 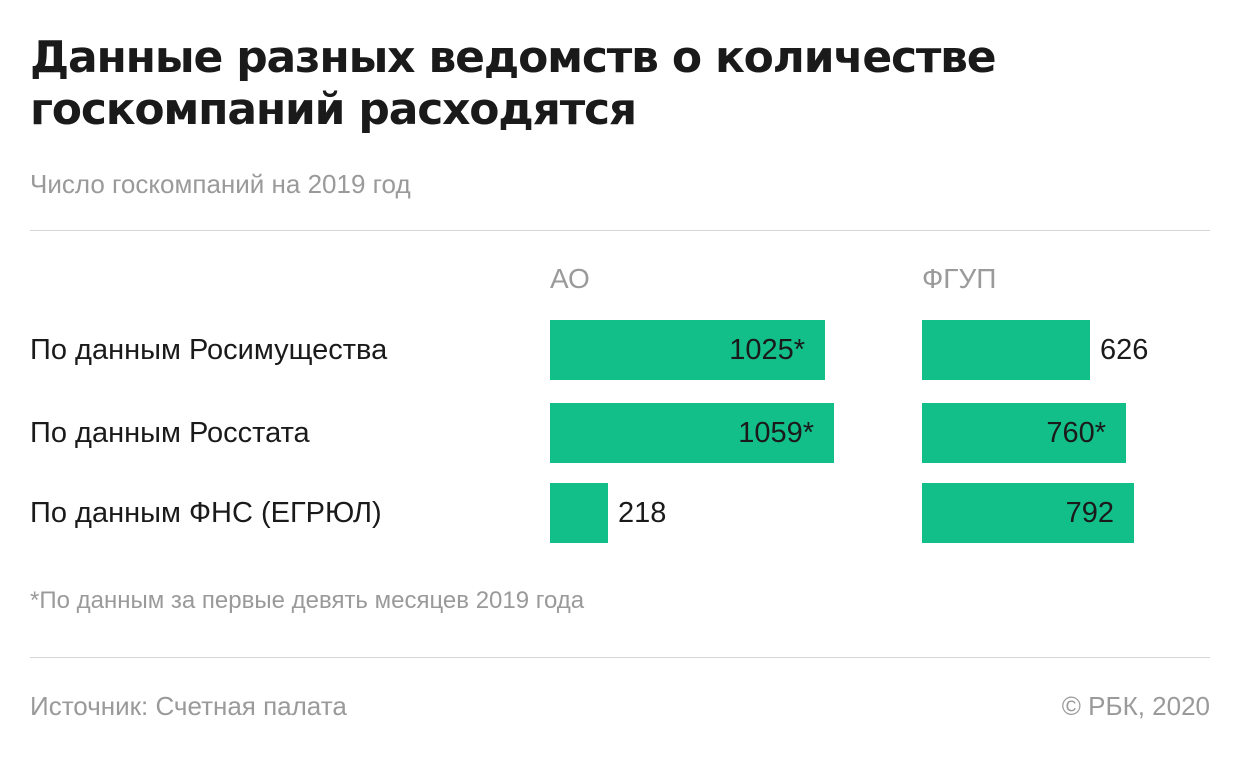 What do you see at coordinates (570, 278) in the screenshot?
I see `column-header-1: АО` at bounding box center [570, 278].